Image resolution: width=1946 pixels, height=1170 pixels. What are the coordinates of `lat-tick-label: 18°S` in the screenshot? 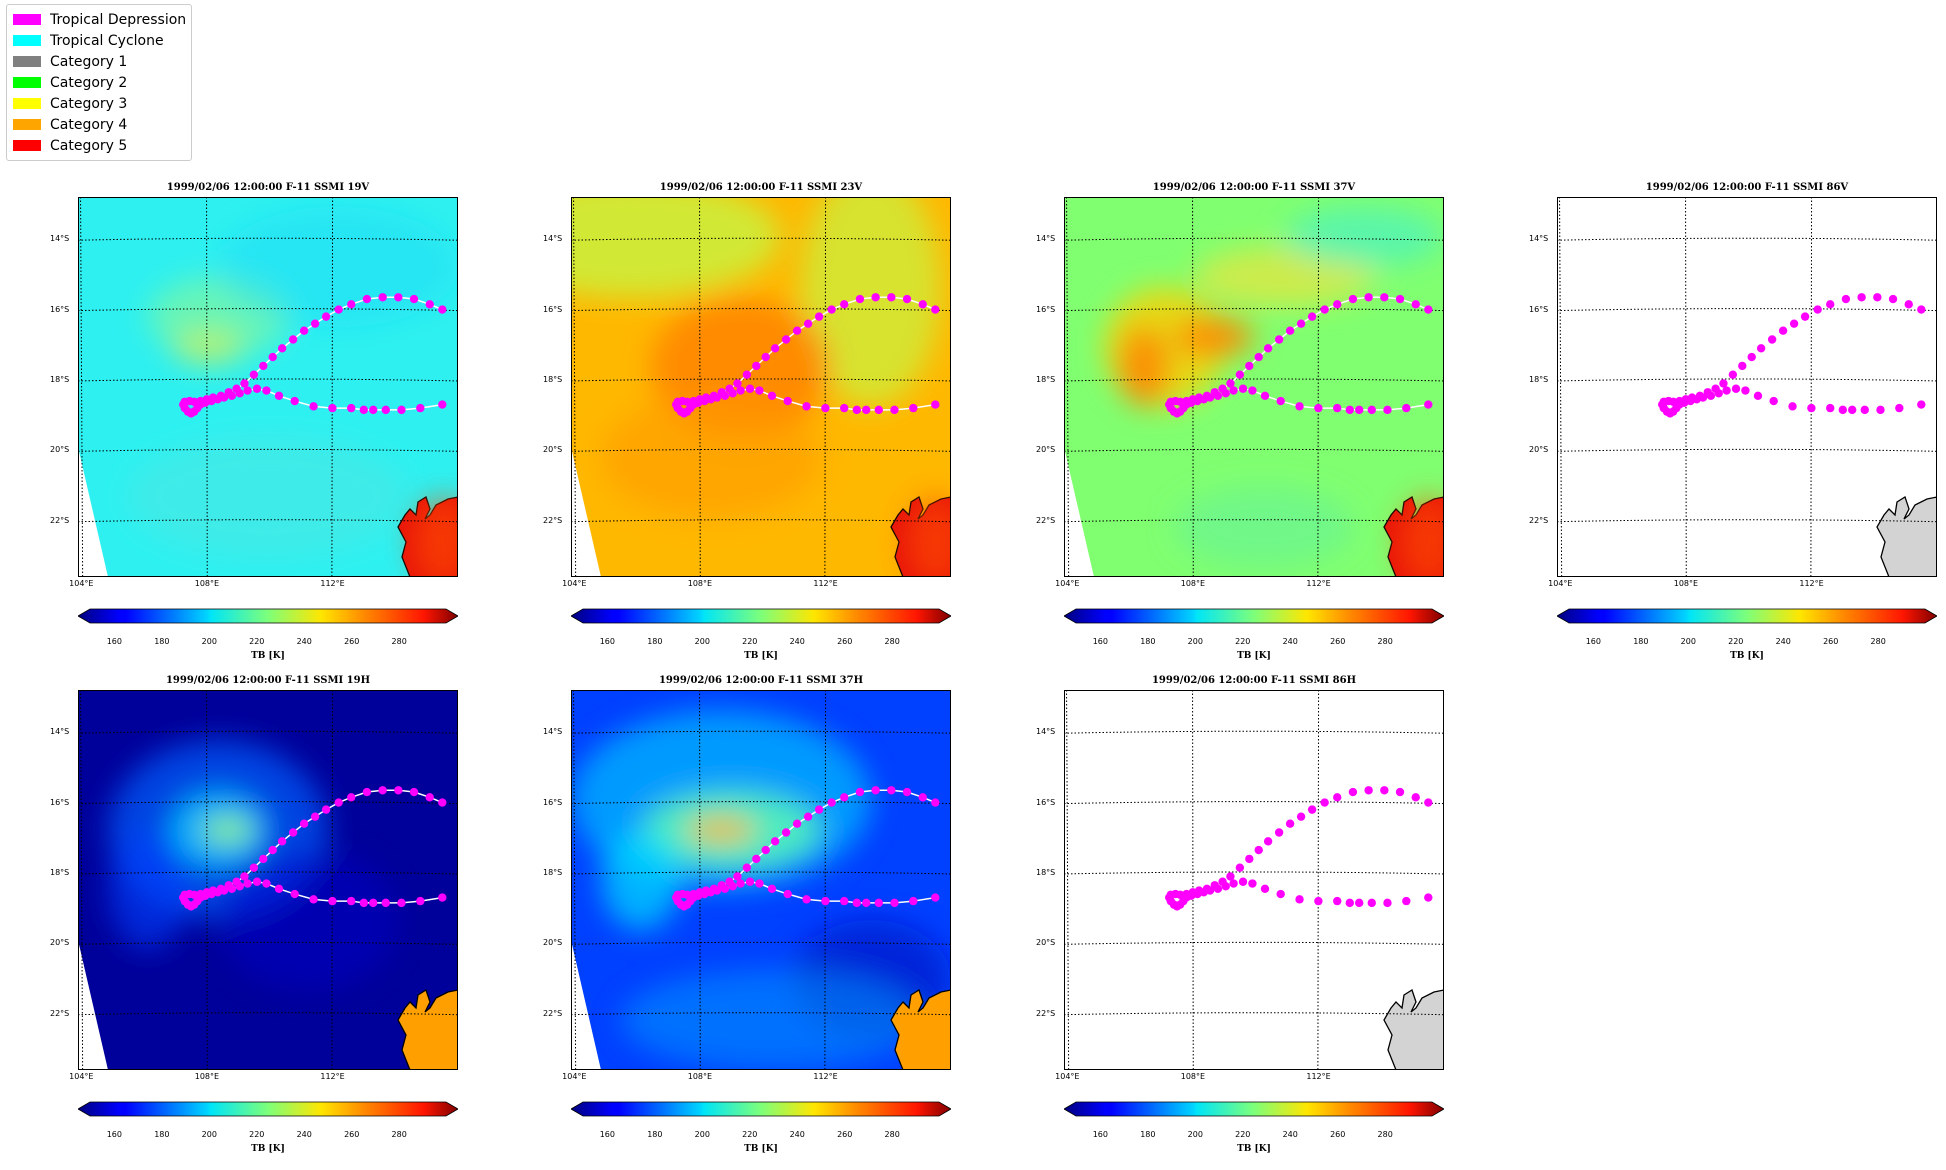 It's located at (60, 379).